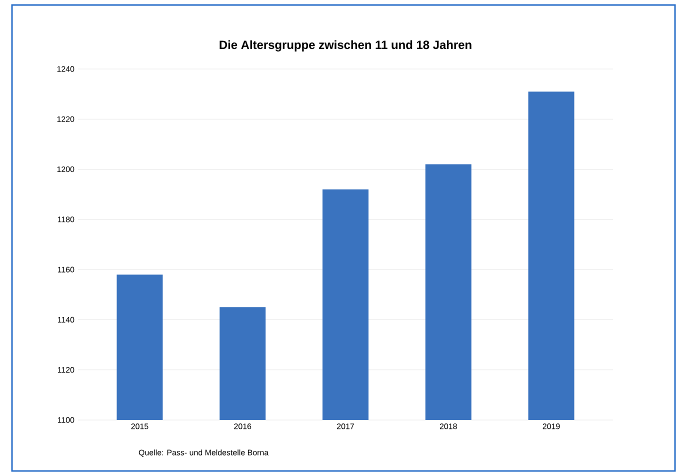 The width and height of the screenshot is (685, 472). What do you see at coordinates (346, 46) in the screenshot?
I see `chart-title: Die Altersgruppe zwischen 11 und 18 Jahren` at bounding box center [346, 46].